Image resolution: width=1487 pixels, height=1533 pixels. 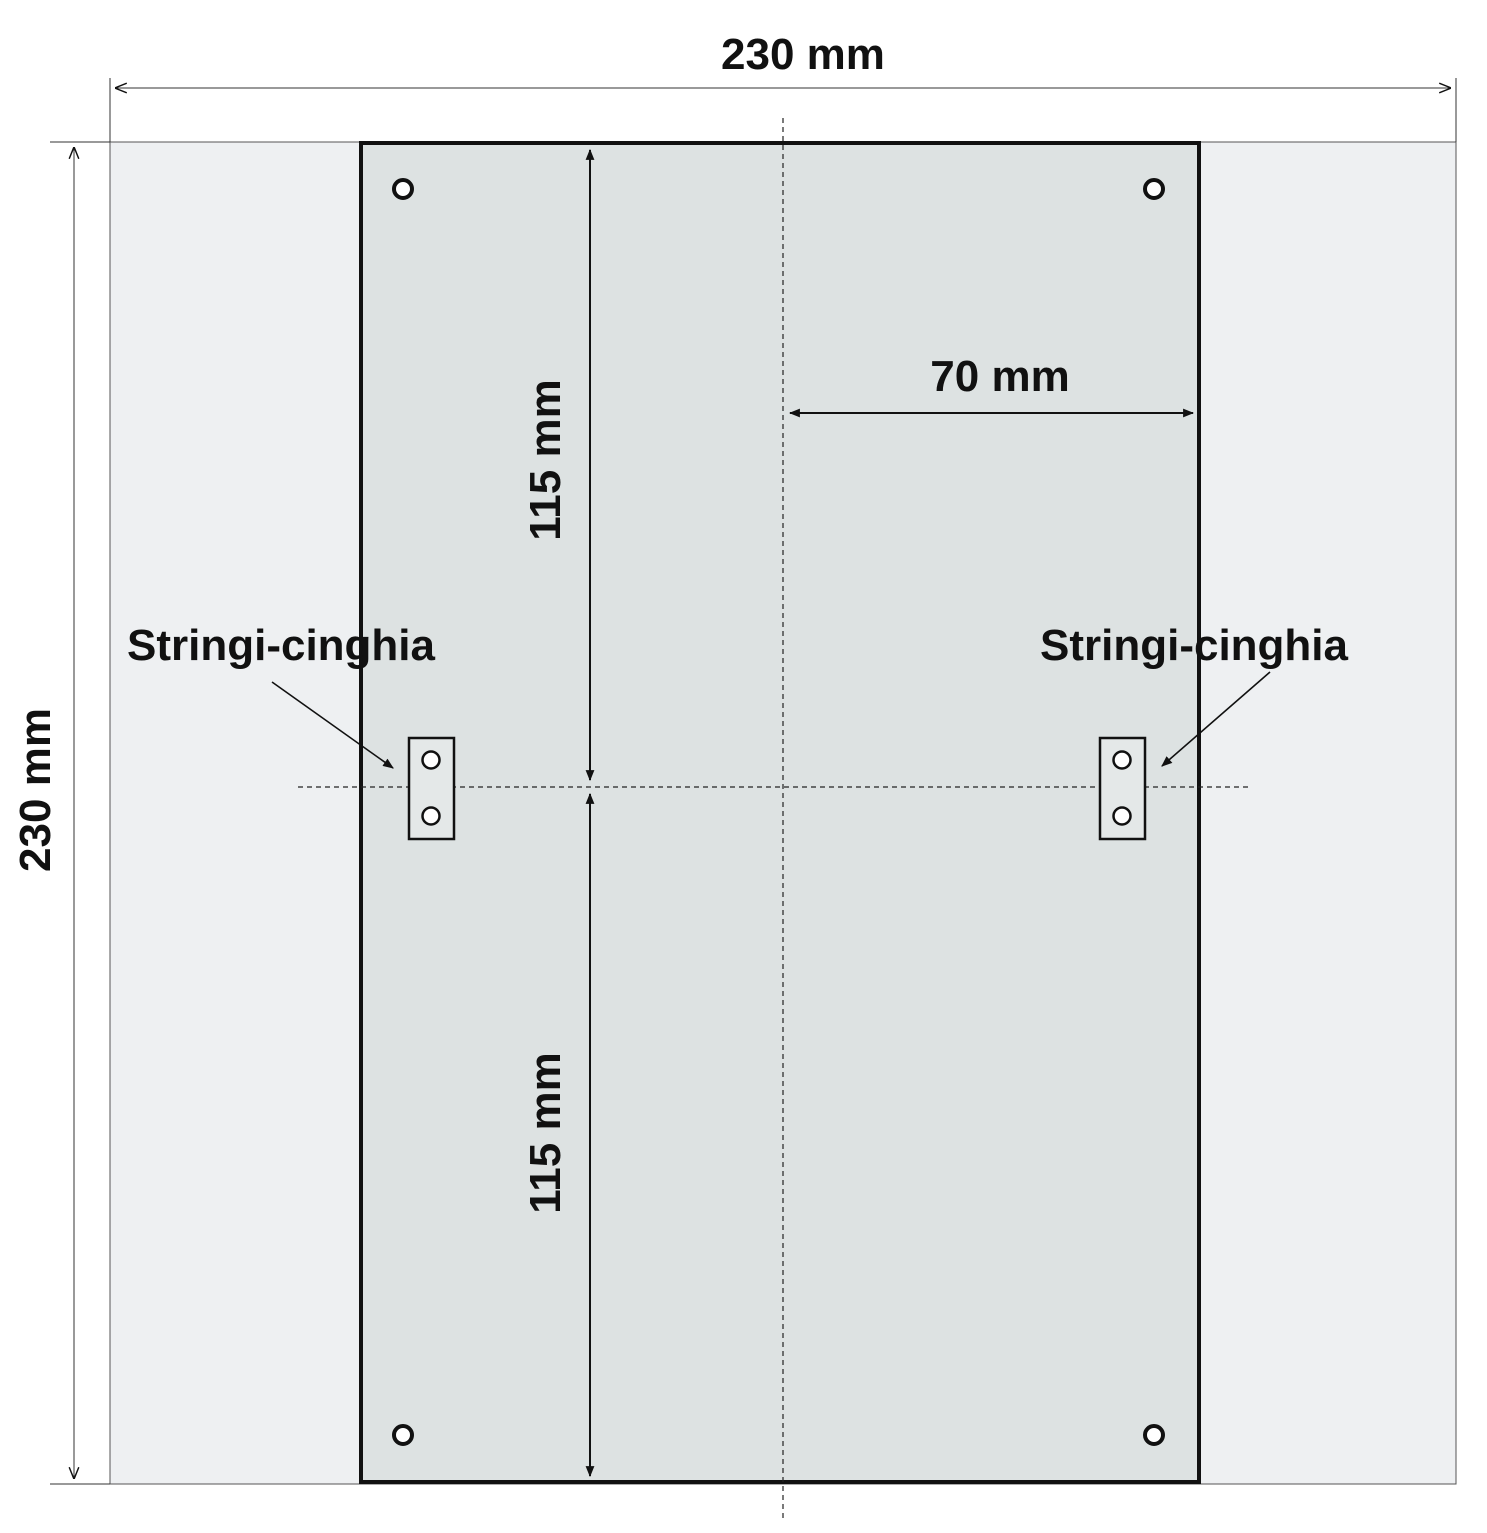 What do you see at coordinates (281, 645) in the screenshot?
I see `label-strap-left: Stringi-cinghia` at bounding box center [281, 645].